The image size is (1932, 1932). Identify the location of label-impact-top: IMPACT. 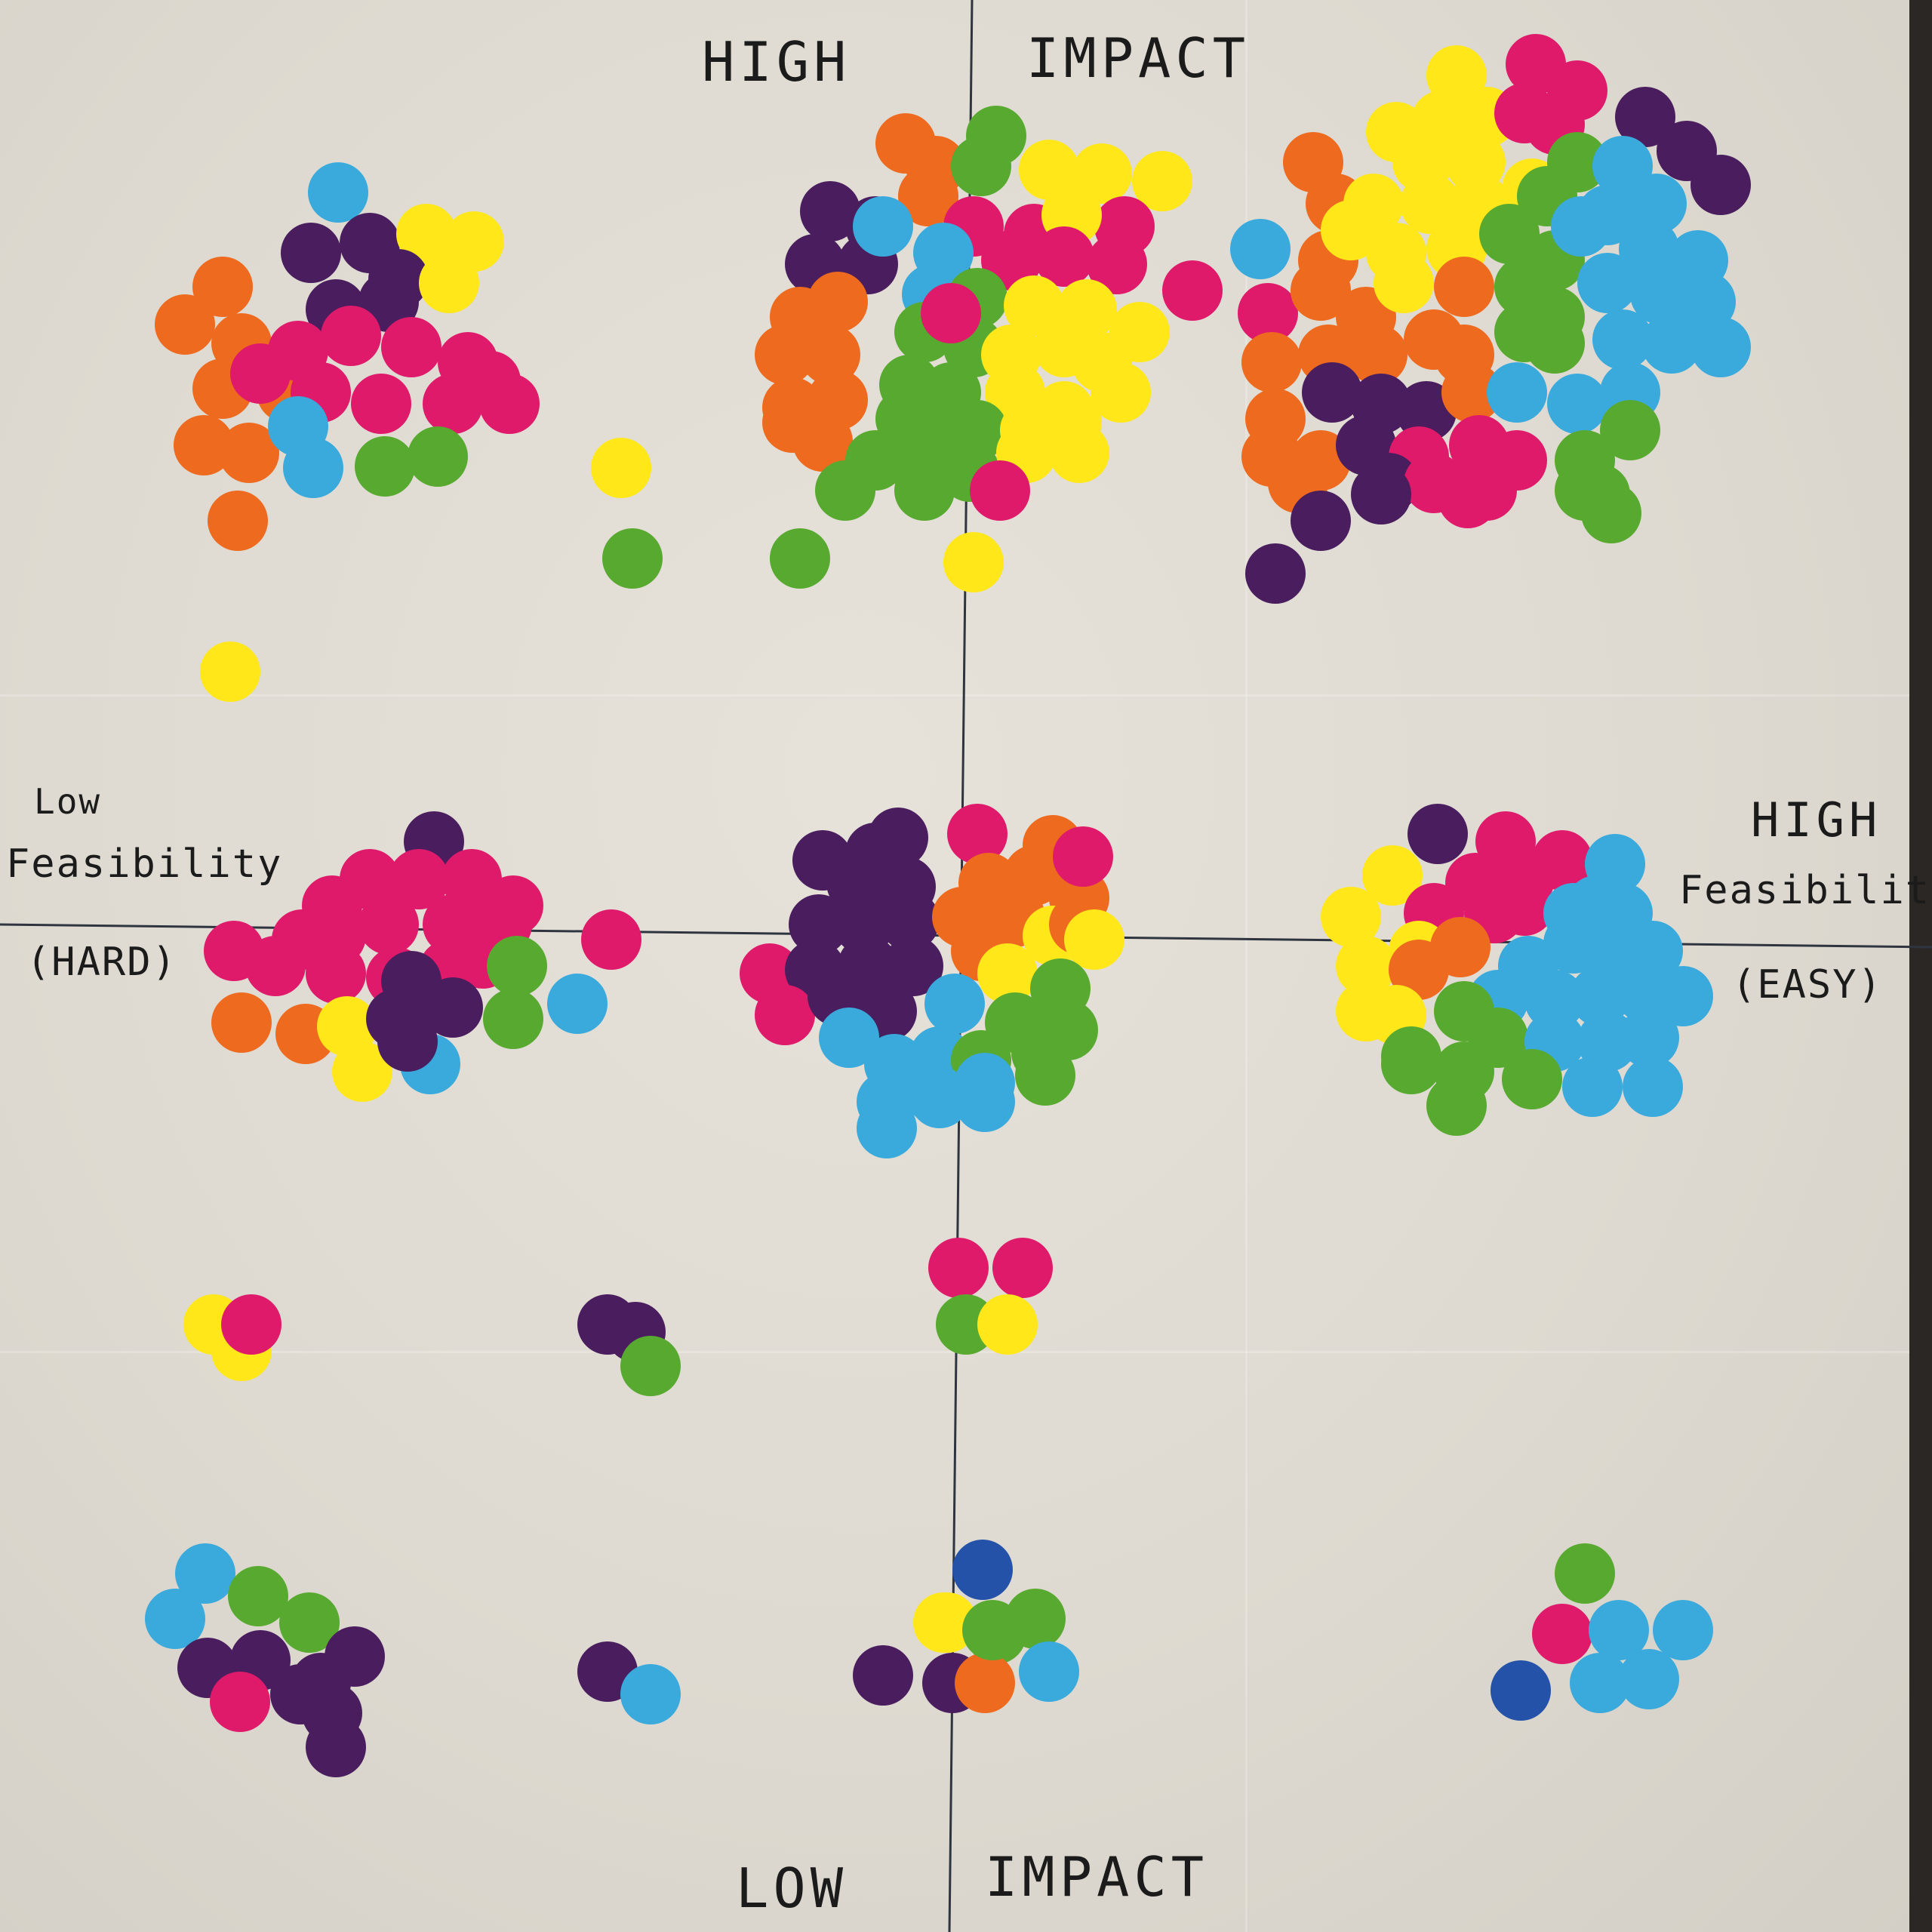
(1138, 58).